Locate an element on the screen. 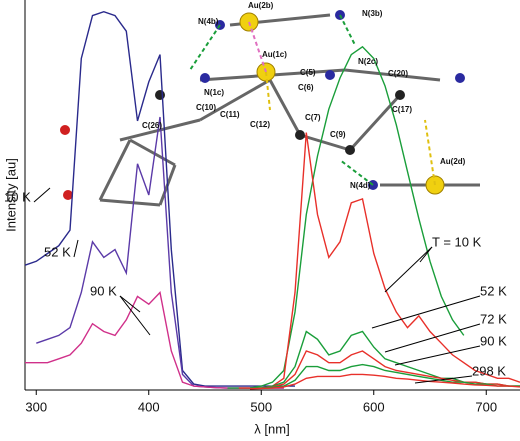  atom-label: N(1c) is located at coordinates (214, 92).